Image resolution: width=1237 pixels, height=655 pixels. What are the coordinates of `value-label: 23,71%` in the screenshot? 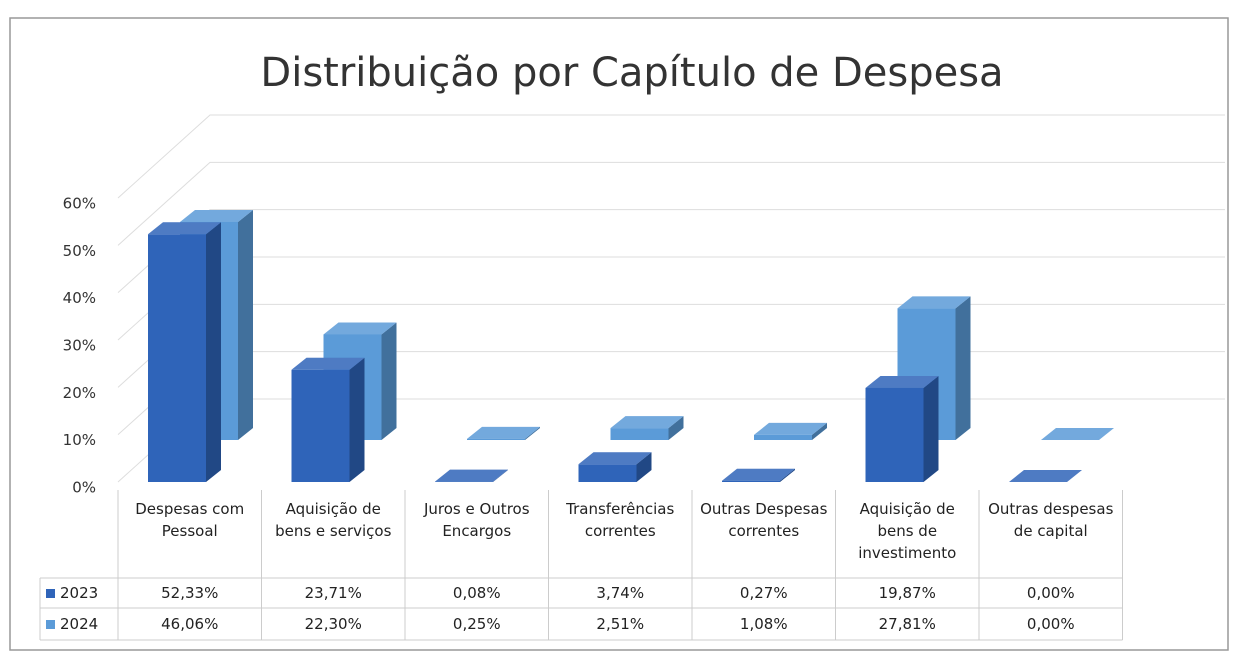 It's located at (333, 593).